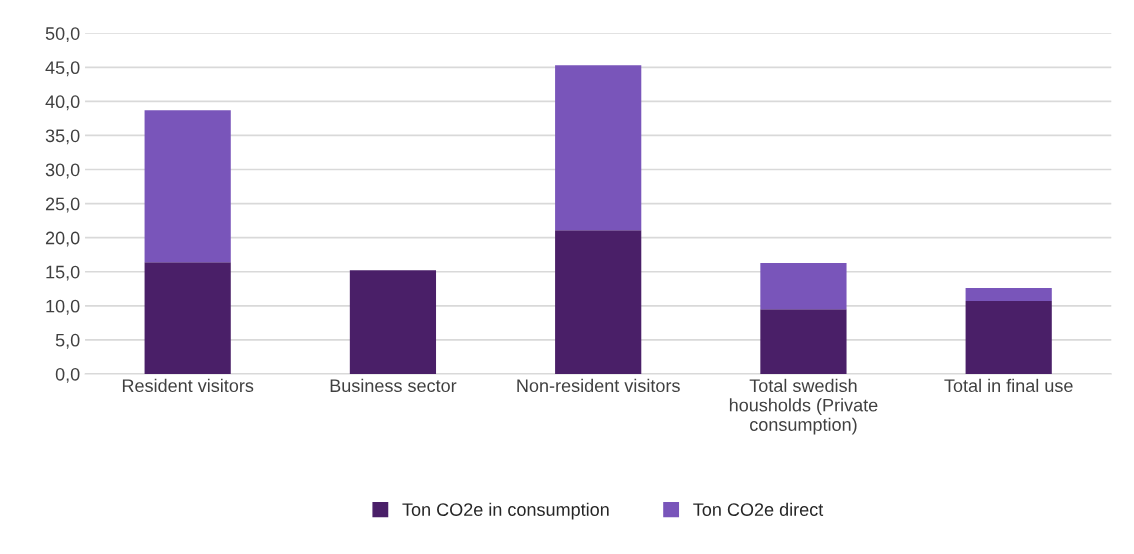  I want to click on y-tick-label: 25,0, so click(62, 205).